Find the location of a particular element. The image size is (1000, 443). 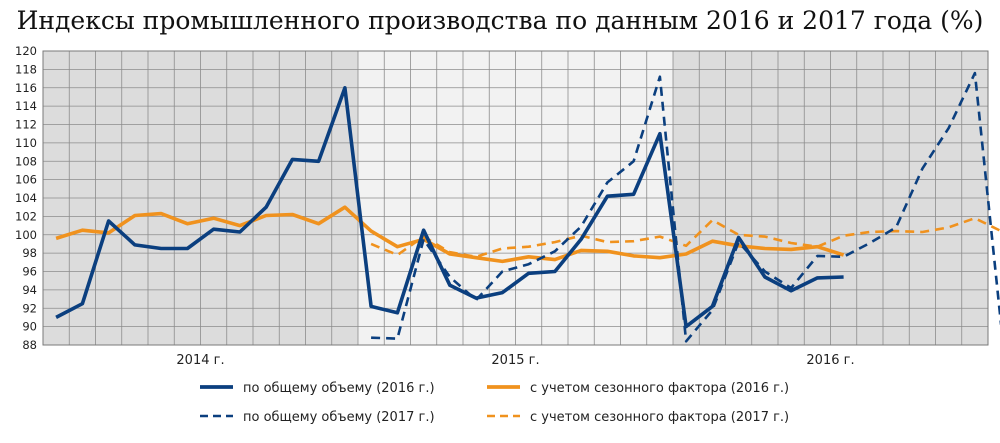

y-tick-label-120: 120 is located at coordinates (26, 51).